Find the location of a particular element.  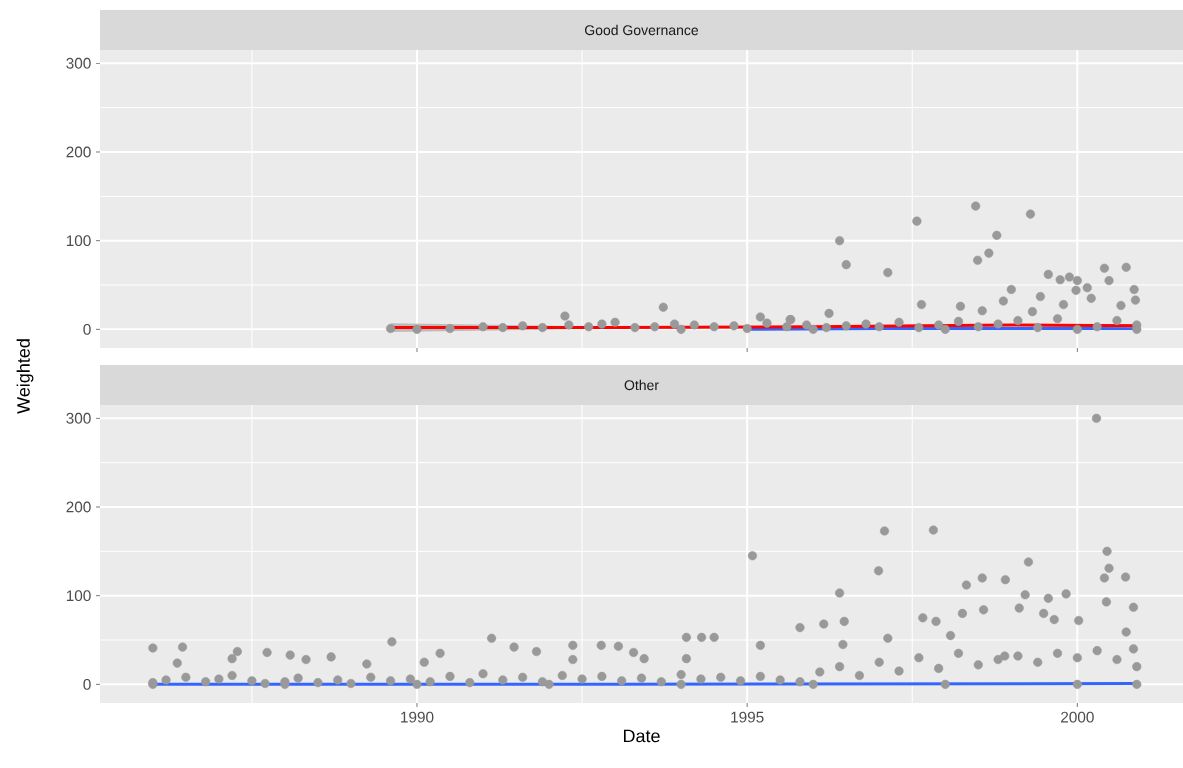

x-axis-title: Date is located at coordinates (641, 736).